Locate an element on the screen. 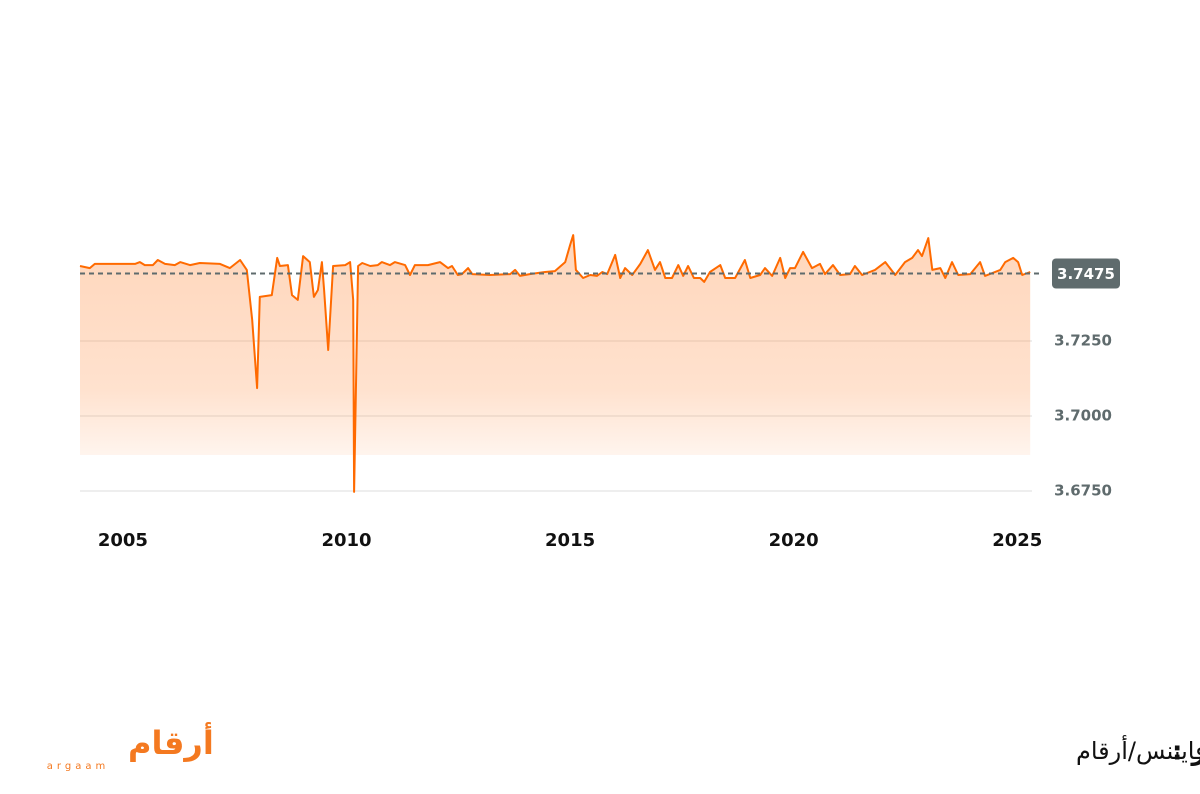  source: ياهو فايننس/أرقام is located at coordinates (1138, 750).